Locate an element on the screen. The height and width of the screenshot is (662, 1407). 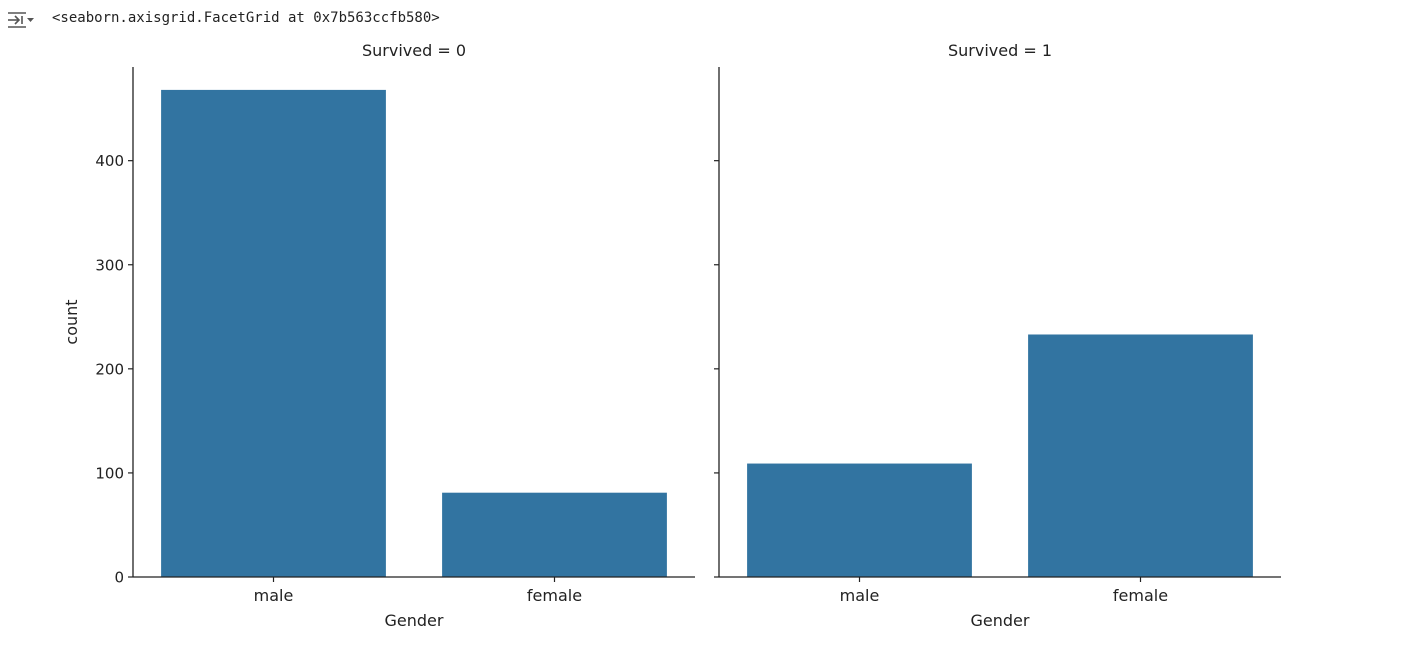
y-tick-label: 400 is located at coordinates (109, 161).